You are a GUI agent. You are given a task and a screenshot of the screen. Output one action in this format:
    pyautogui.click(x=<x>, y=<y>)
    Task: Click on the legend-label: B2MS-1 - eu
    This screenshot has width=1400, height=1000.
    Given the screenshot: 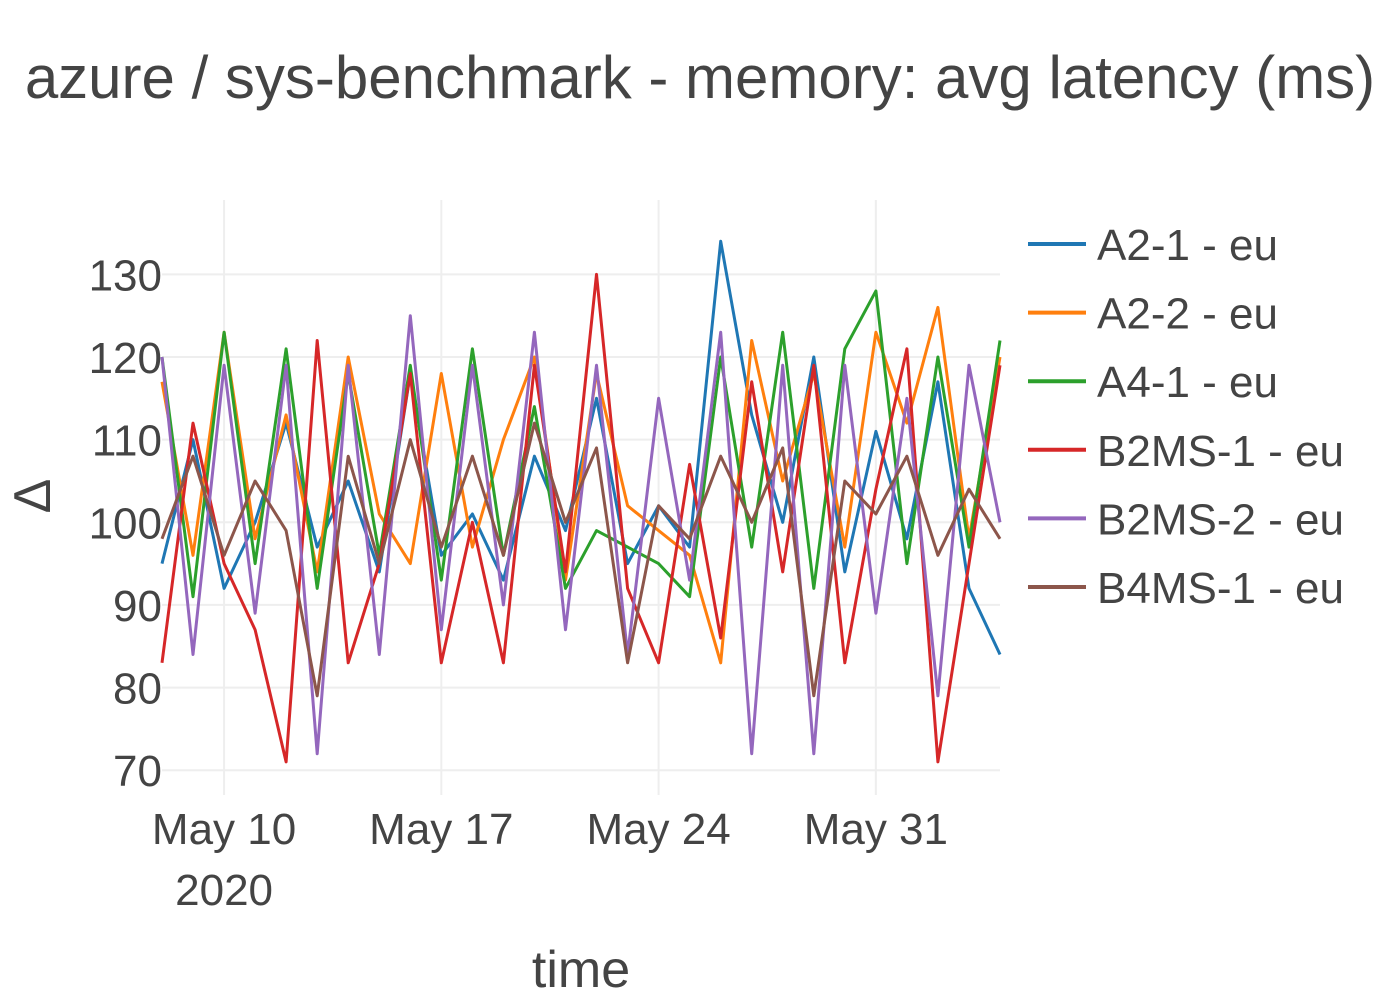 What is the action you would take?
    pyautogui.click(x=1220, y=451)
    